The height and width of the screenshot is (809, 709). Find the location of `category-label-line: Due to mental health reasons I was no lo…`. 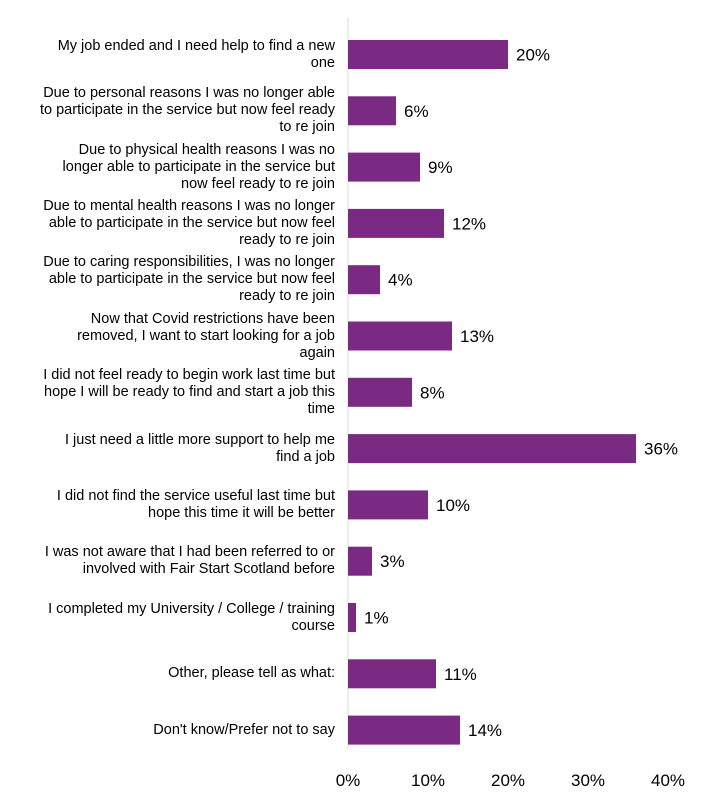

category-label-line: Due to mental health reasons I was no lo… is located at coordinates (189, 205).